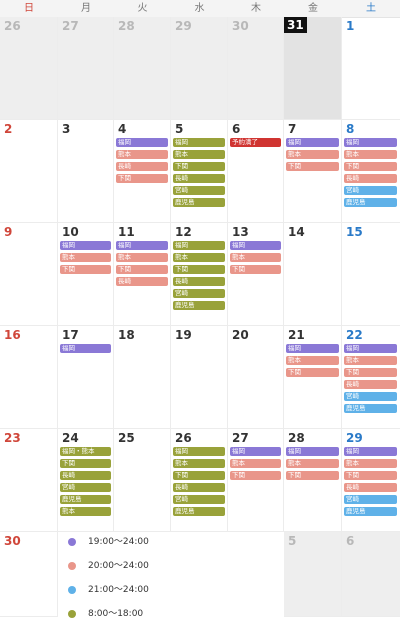 The height and width of the screenshot is (620, 400). Describe the element at coordinates (85, 451) in the screenshot. I see `event-chip: 福岡・熊本` at that location.